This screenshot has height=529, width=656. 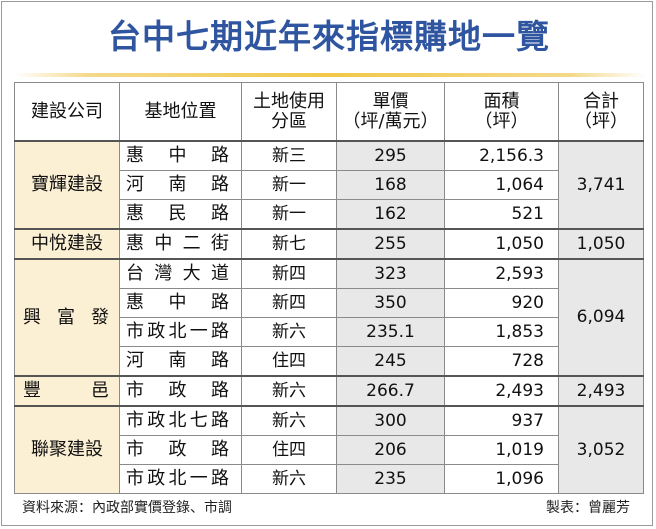 What do you see at coordinates (390, 101) in the screenshot?
I see `header-price-line1: 單價` at bounding box center [390, 101].